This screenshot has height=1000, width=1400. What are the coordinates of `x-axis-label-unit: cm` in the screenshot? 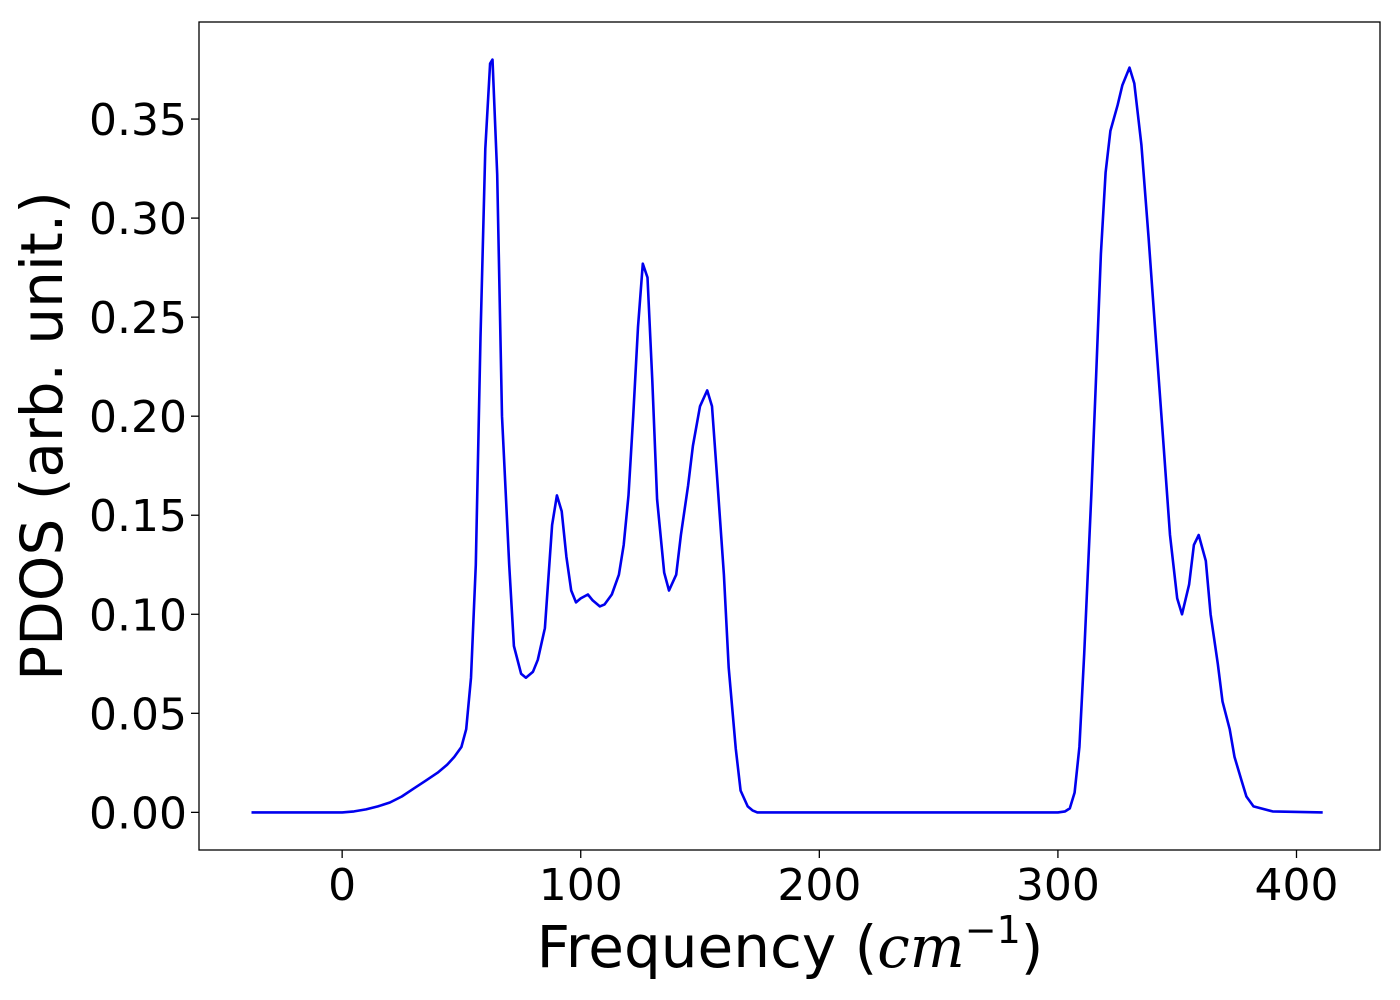 It's located at (920, 947).